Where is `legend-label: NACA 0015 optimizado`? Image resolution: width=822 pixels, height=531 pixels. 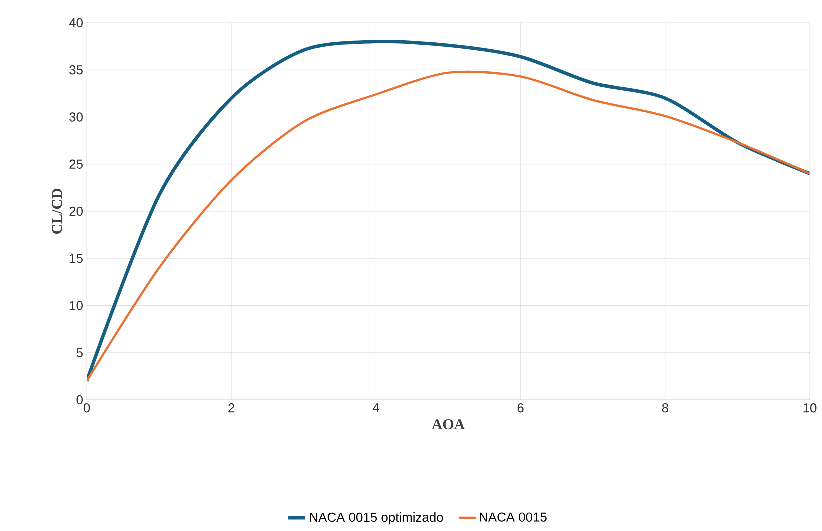
legend-label: NACA 0015 optimizado is located at coordinates (377, 518).